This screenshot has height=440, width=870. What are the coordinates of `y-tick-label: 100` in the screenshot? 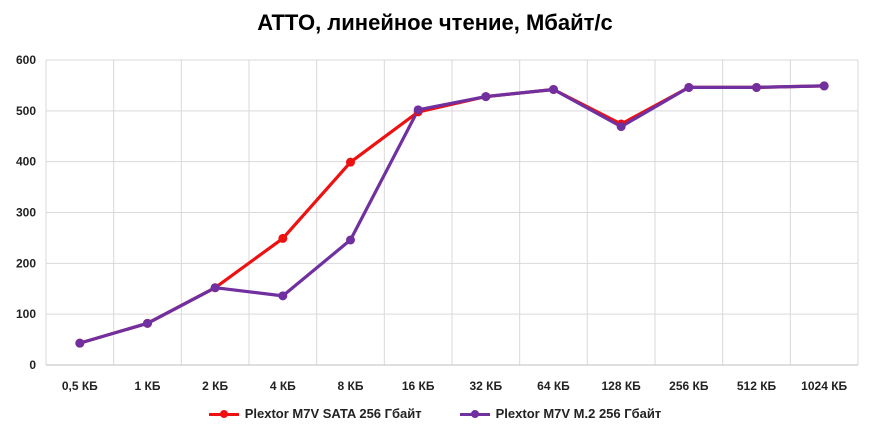 It's located at (26, 314).